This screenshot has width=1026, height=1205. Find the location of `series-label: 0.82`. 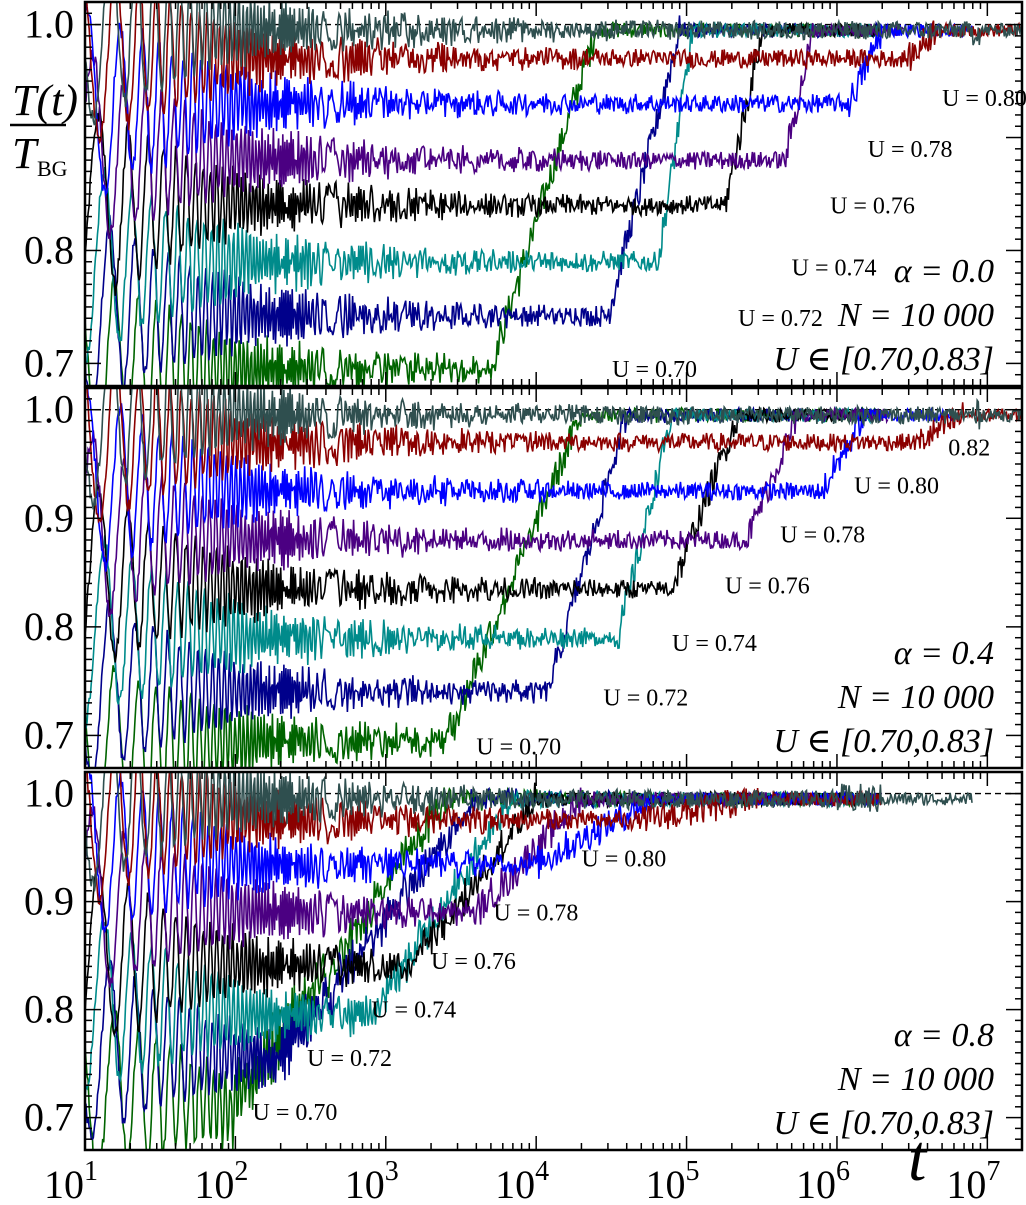

series-label: 0.82 is located at coordinates (969, 449).